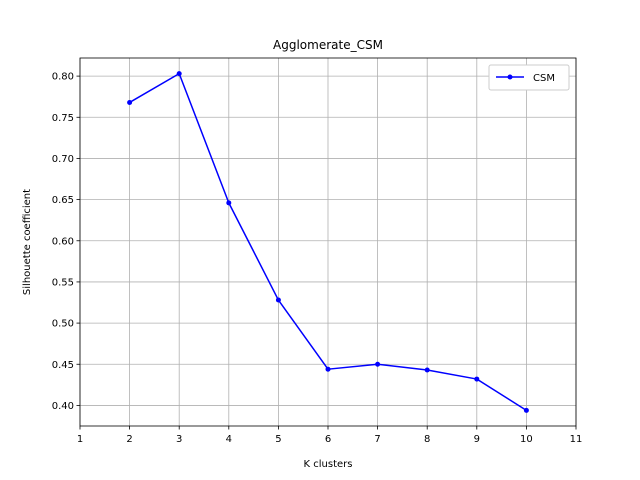  What do you see at coordinates (328, 464) in the screenshot?
I see `x-axis-label: K clusters` at bounding box center [328, 464].